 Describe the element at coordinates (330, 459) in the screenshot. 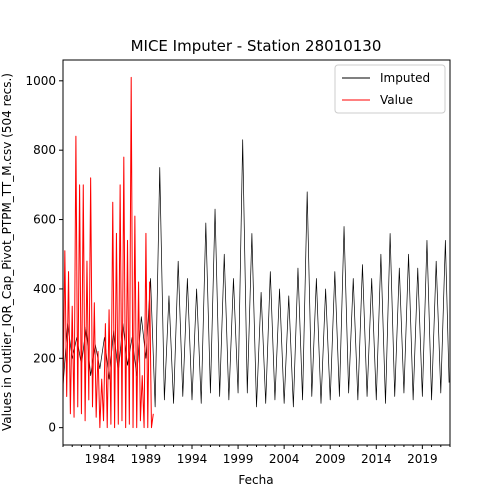

I see `x-tick-label: 2009` at that location.